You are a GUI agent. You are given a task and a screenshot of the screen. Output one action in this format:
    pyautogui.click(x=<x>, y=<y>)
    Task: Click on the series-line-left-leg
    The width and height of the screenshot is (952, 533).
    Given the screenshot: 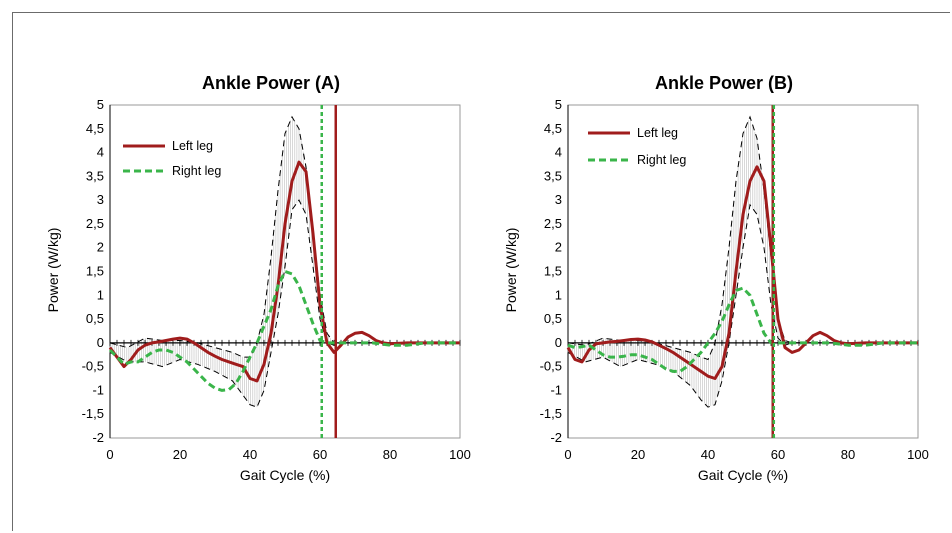 What is the action you would take?
    pyautogui.click(x=742, y=272)
    